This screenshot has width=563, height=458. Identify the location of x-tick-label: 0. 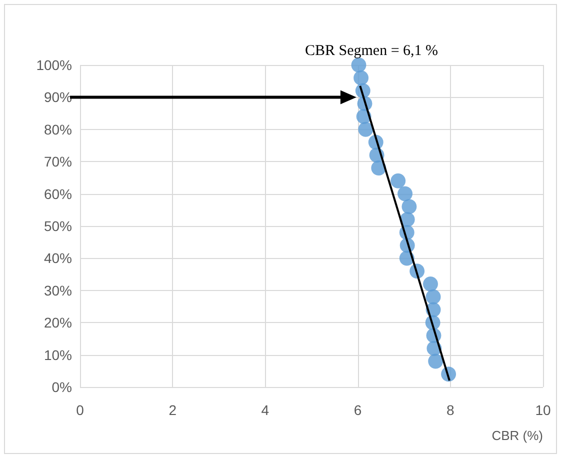
(80, 410).